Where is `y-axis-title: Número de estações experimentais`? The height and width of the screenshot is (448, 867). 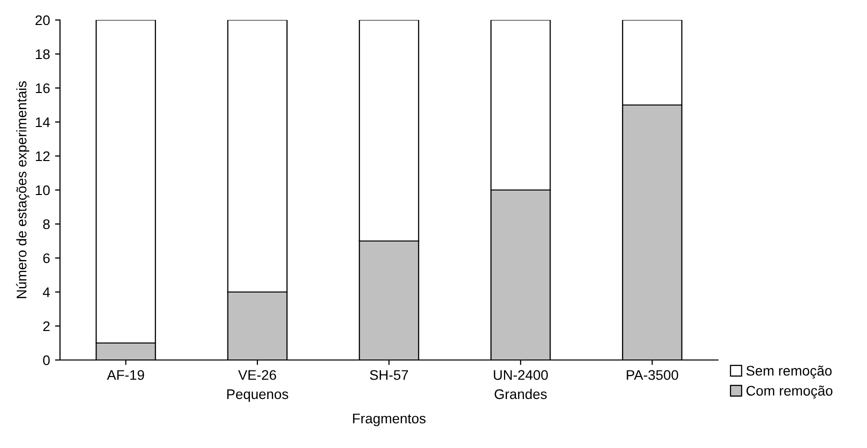
y-axis-title: Número de estações experimentais is located at coordinates (23, 189).